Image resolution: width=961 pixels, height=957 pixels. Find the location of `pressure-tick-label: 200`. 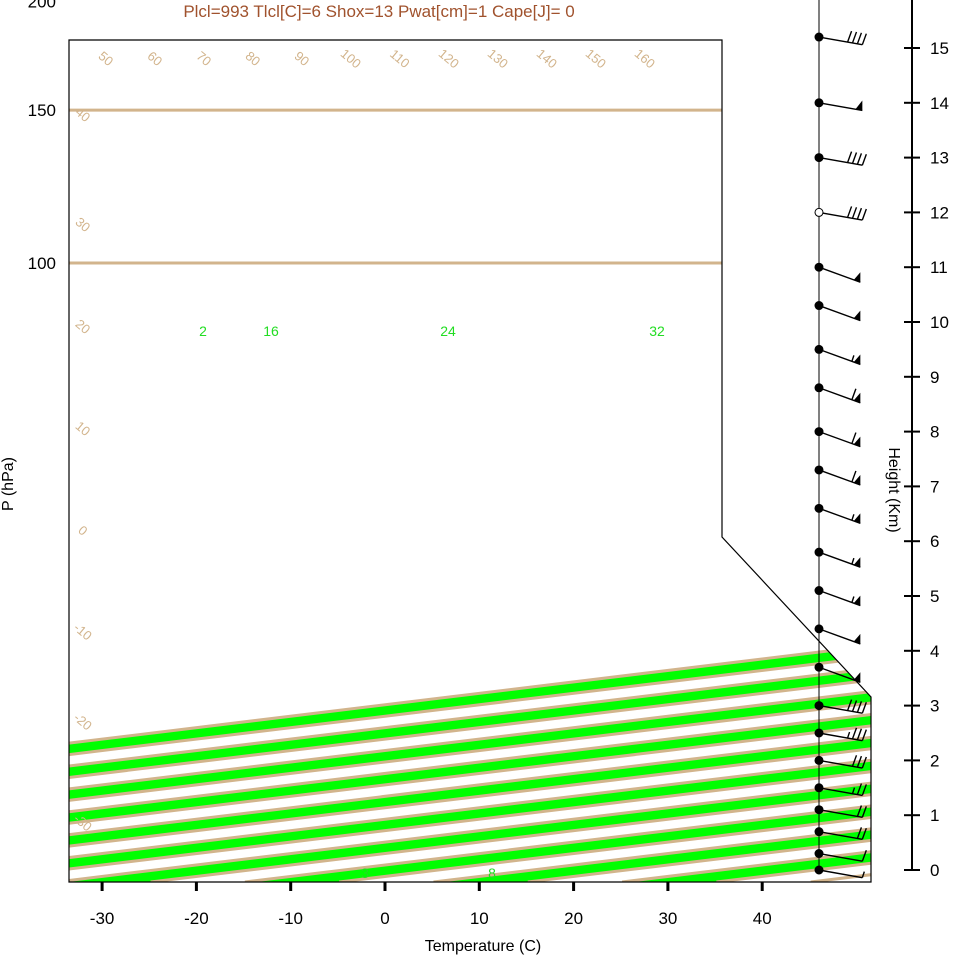

pressure-tick-label: 200 is located at coordinates (42, 6).